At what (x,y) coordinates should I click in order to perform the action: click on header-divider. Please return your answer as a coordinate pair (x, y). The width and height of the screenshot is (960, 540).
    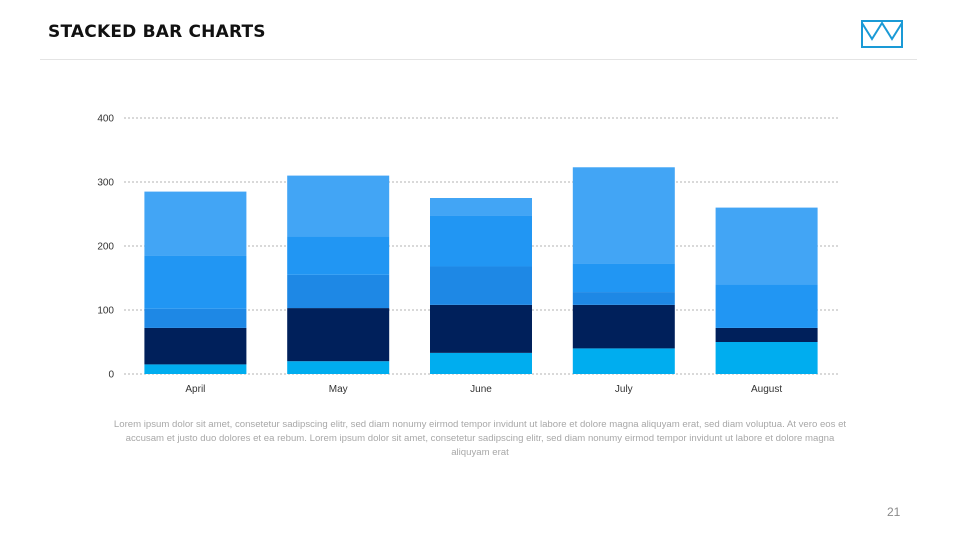
    Looking at the image, I should click on (478, 59).